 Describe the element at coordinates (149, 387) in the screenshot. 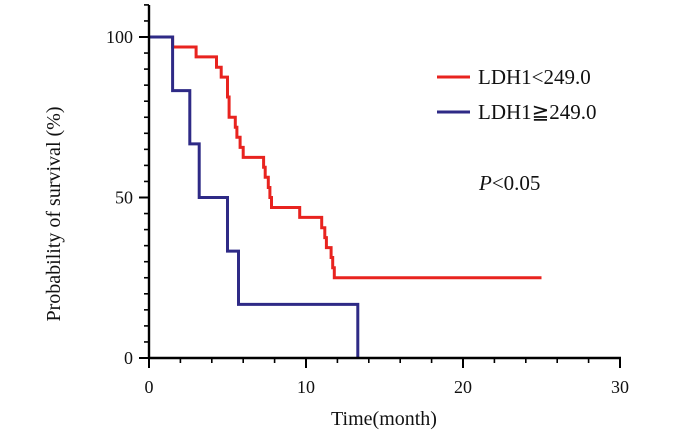

I see `x-tick-label: 0` at that location.